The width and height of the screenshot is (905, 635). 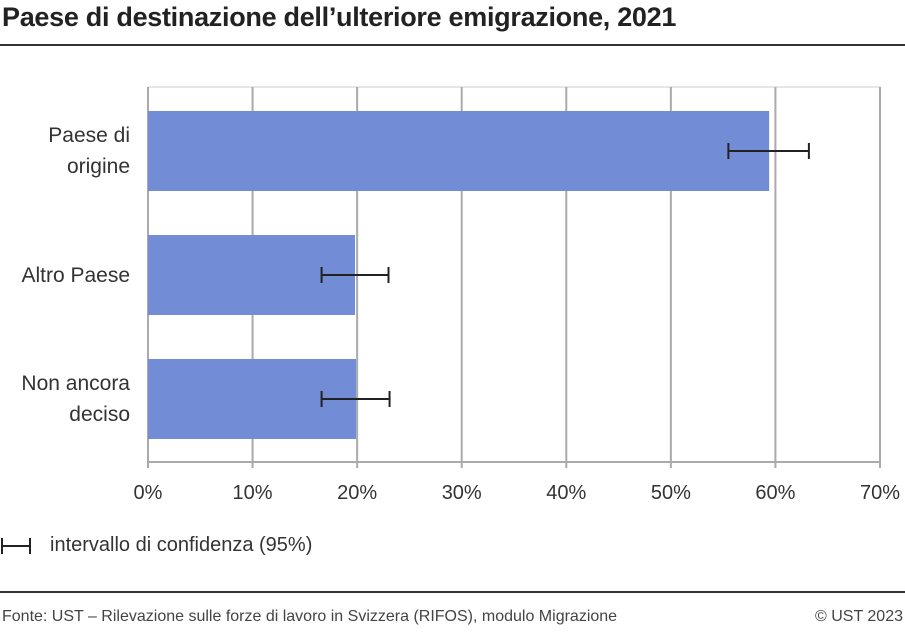 I want to click on category-label-line: origine, so click(x=98, y=166).